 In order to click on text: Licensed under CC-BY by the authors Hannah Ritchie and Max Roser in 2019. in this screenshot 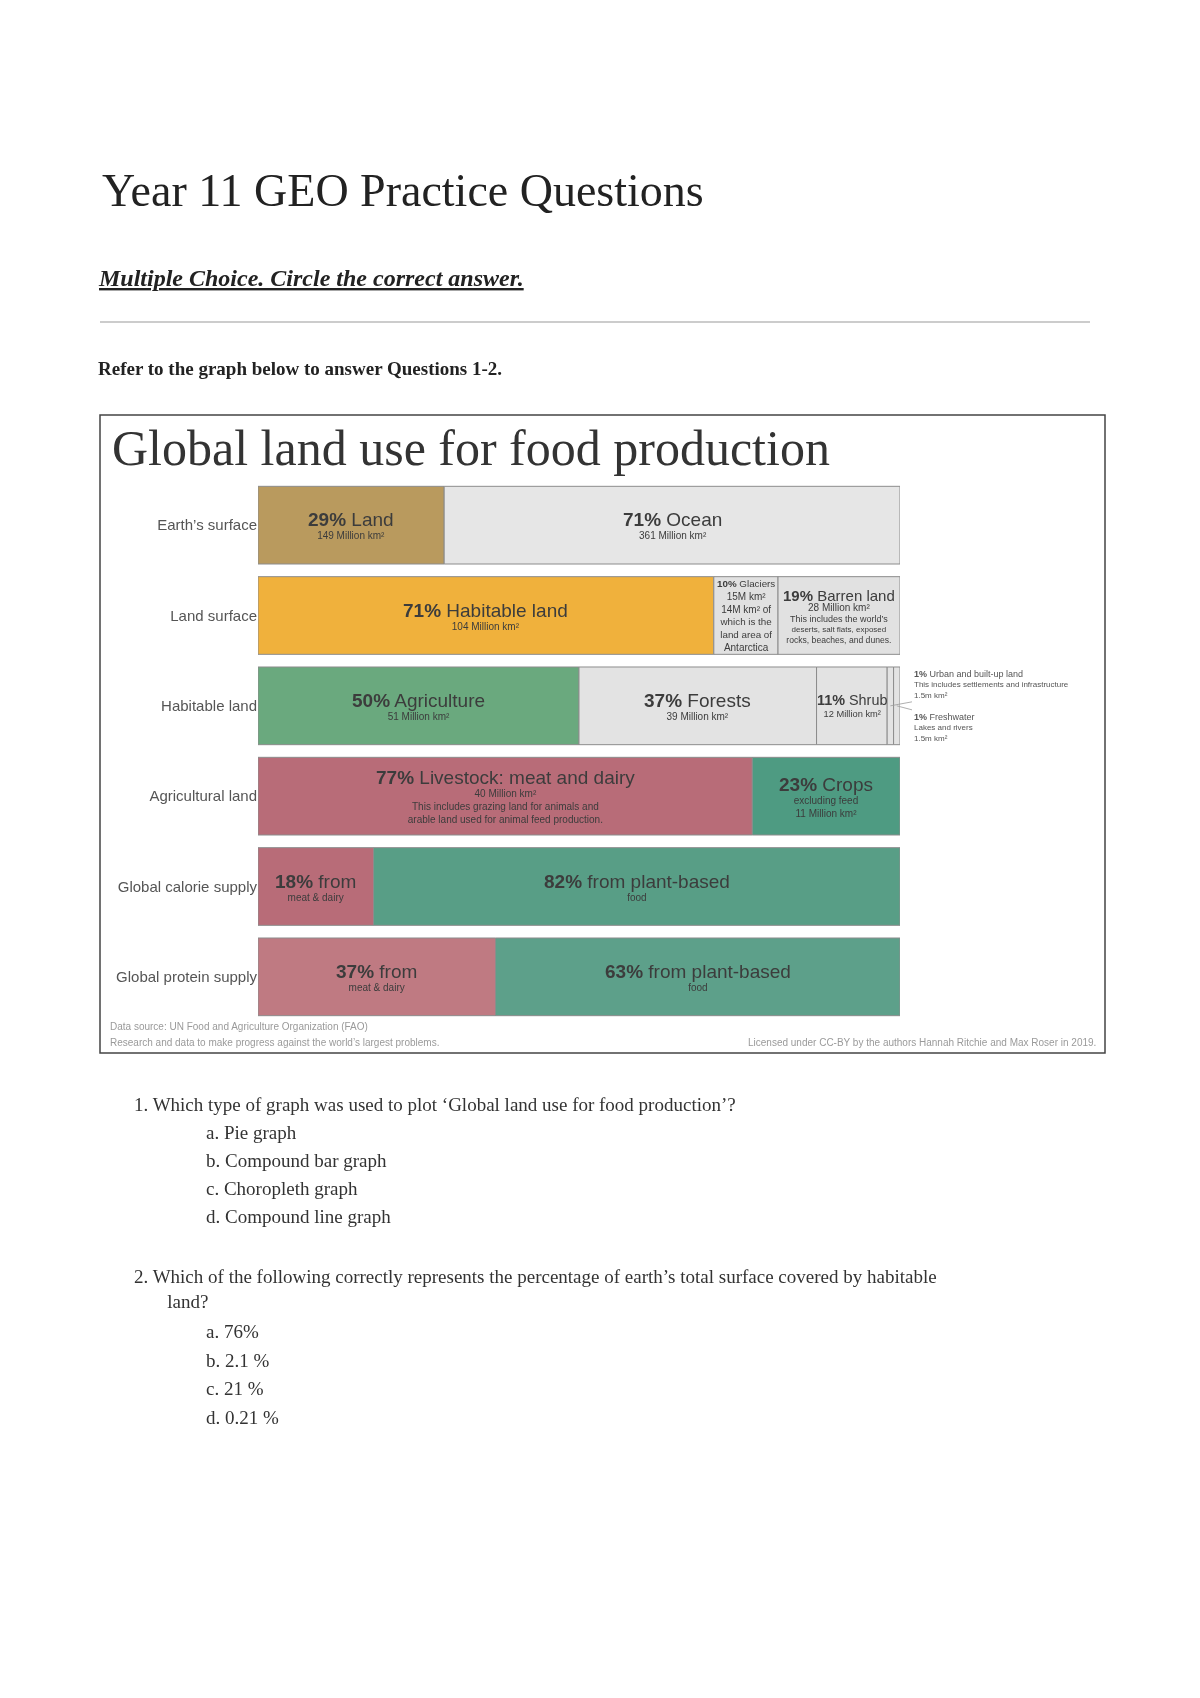, I will do `click(922, 1042)`.